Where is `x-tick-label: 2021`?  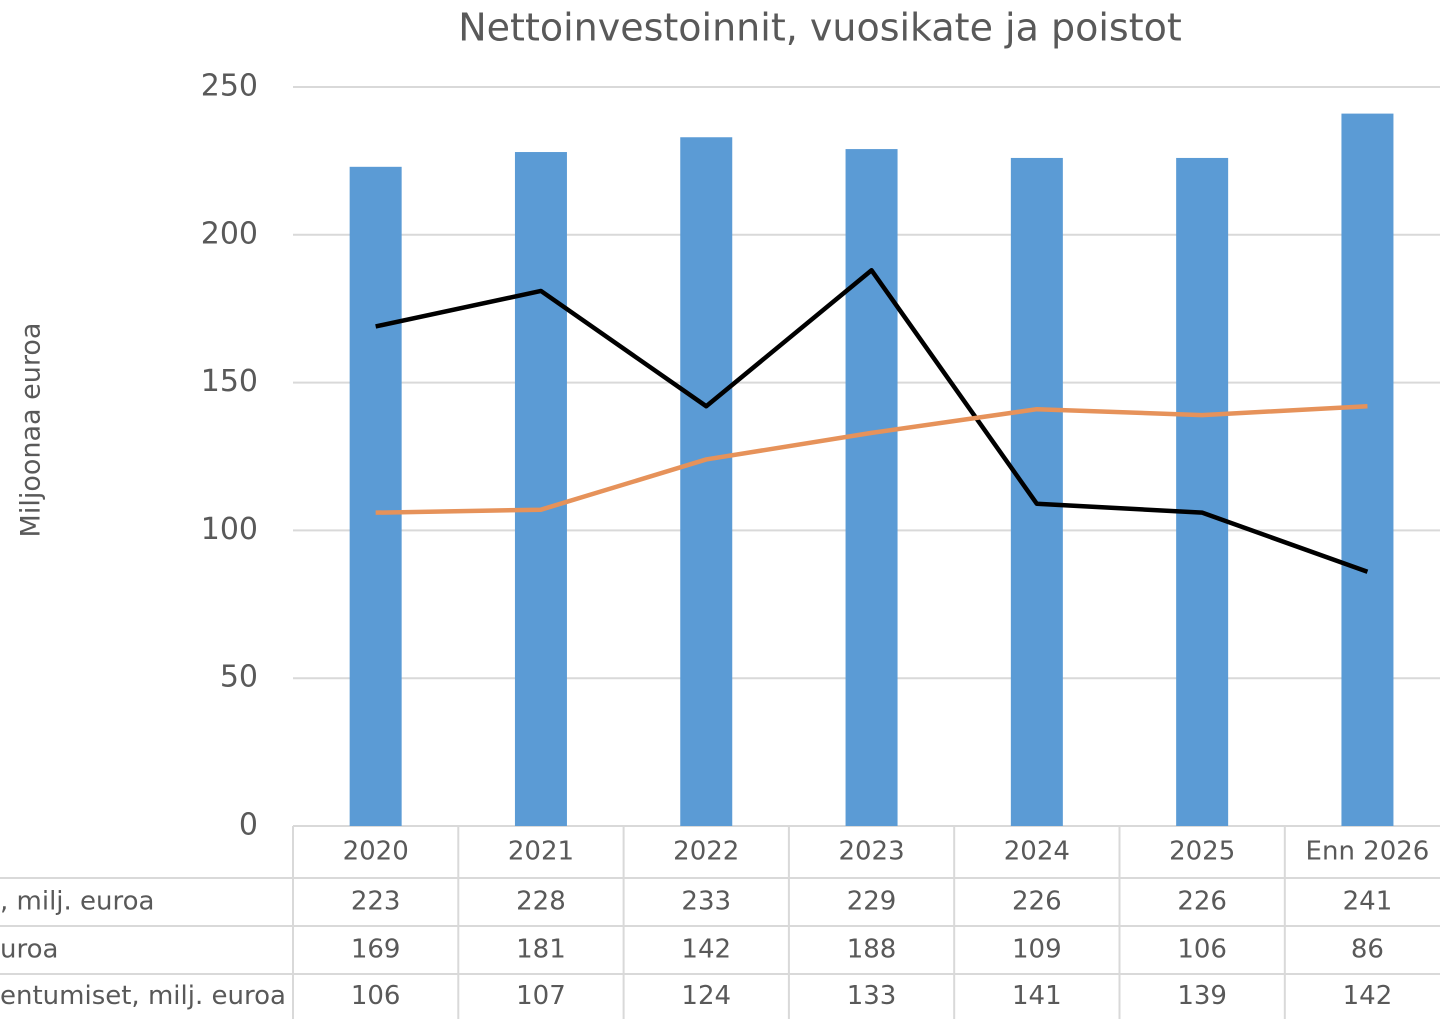
x-tick-label: 2021 is located at coordinates (541, 852).